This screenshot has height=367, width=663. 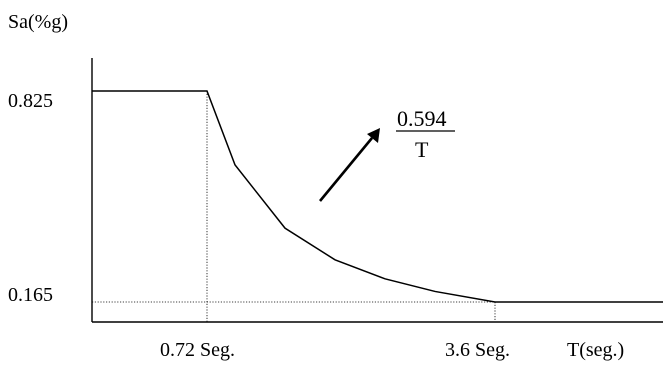 I want to click on x-tick-0.72: 0.72 Seg., so click(x=197, y=350).